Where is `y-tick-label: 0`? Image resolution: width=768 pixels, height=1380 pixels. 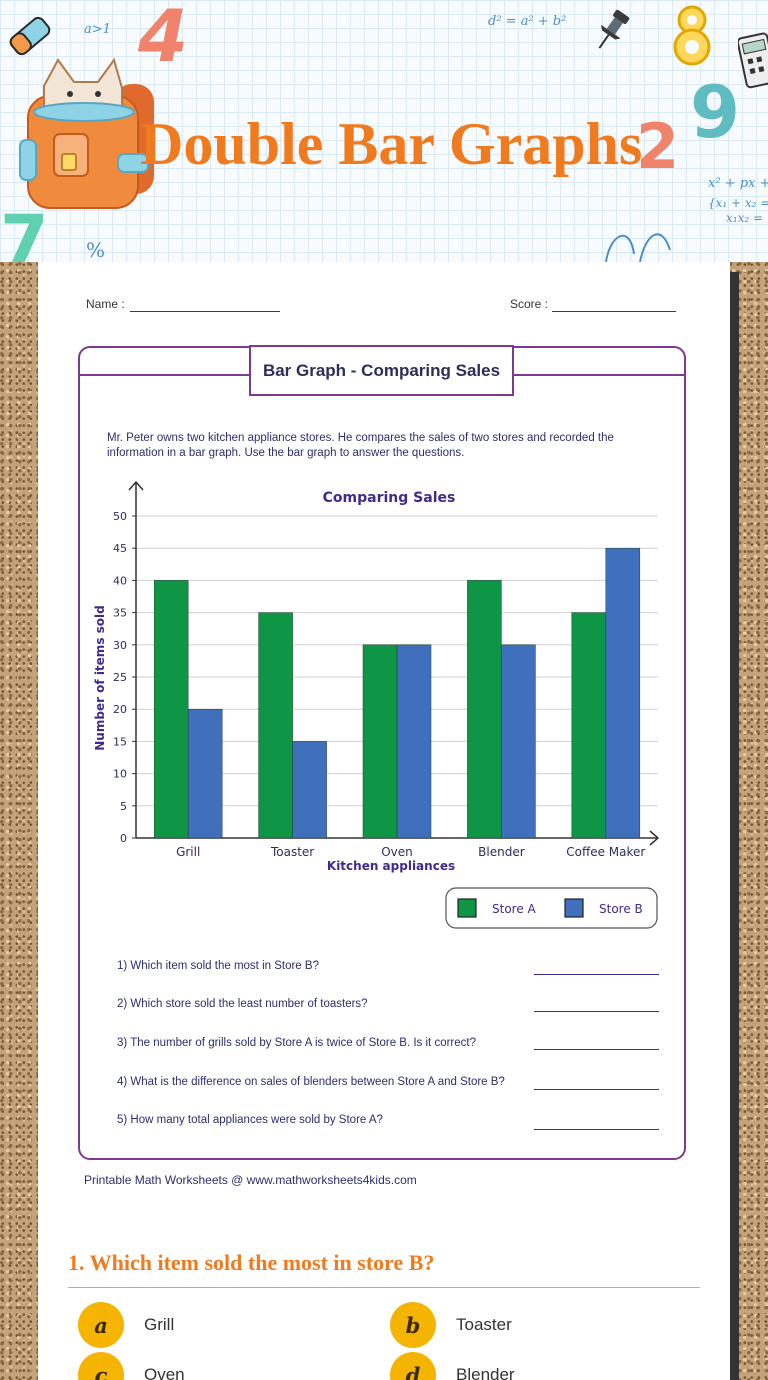 y-tick-label: 0 is located at coordinates (123, 838).